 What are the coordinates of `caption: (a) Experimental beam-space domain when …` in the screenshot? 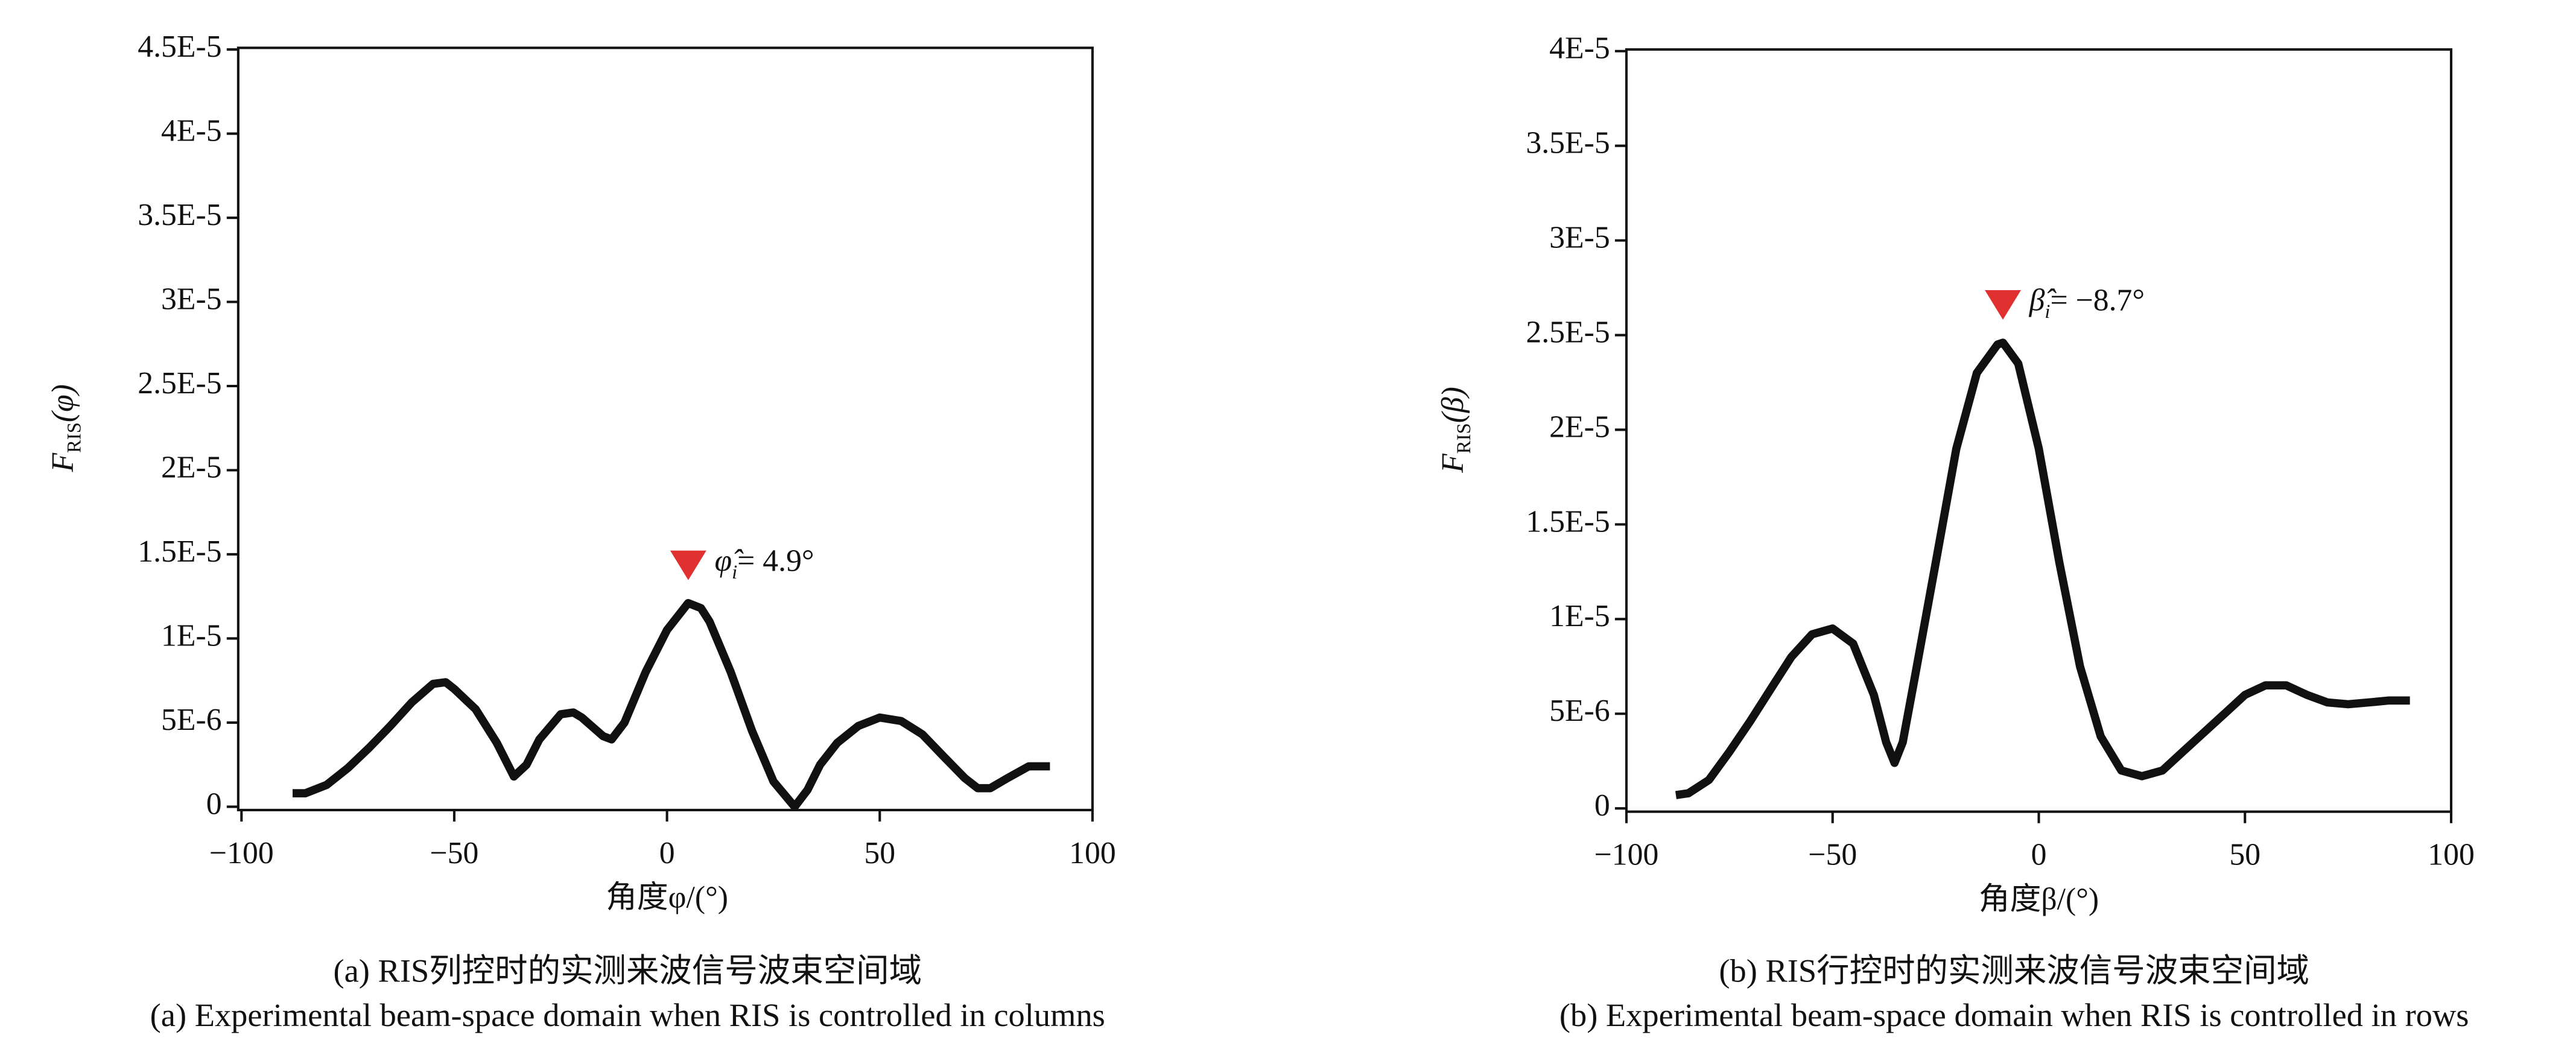 It's located at (627, 1014).